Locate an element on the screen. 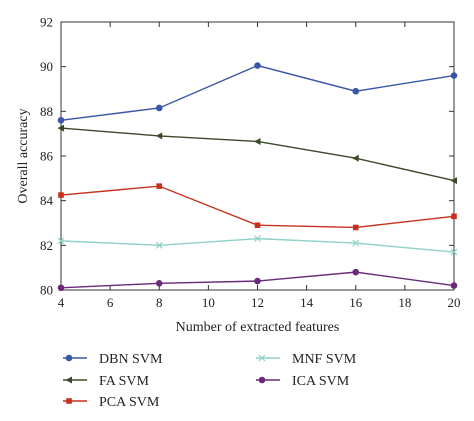 This screenshot has width=474, height=421. series-pca-svm is located at coordinates (257, 207).